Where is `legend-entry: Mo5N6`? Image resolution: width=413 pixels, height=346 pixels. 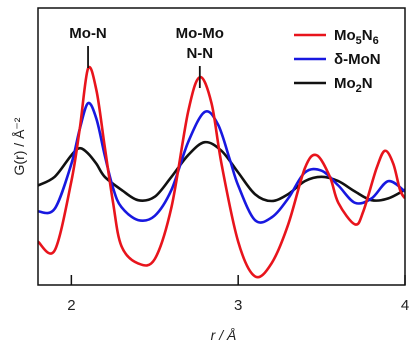
legend-entry: Mo5N6 is located at coordinates (356, 37).